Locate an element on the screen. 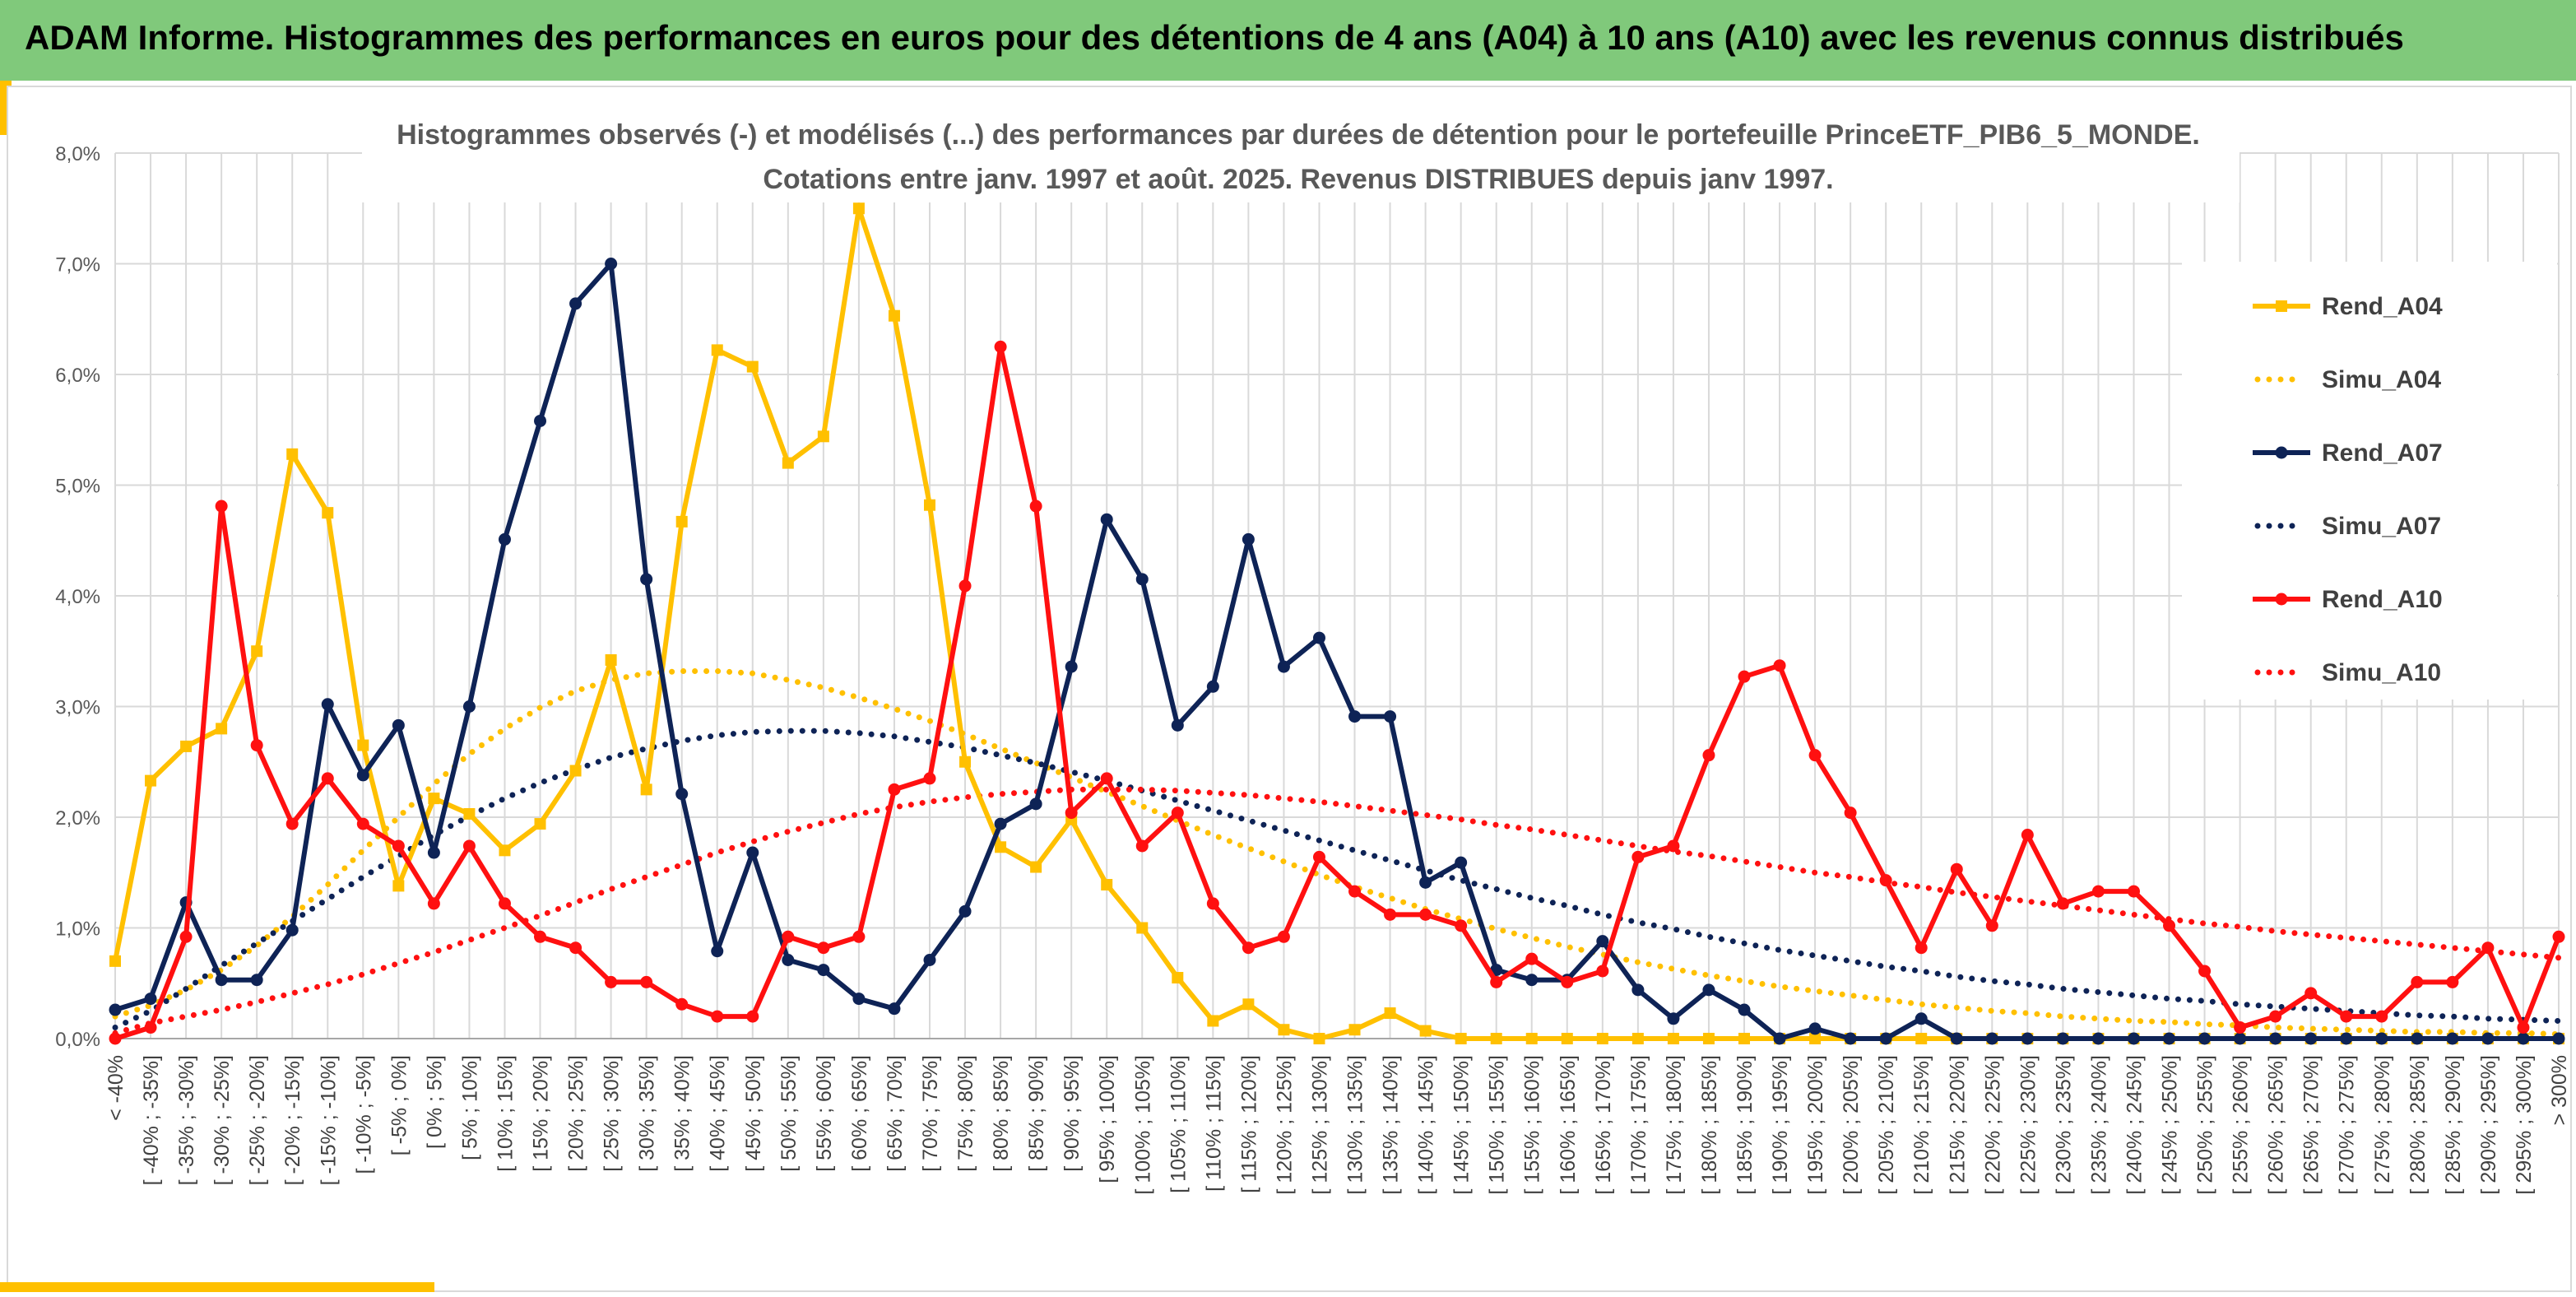  legend-item-simu_a10: Simu_A10 is located at coordinates (2347, 673).